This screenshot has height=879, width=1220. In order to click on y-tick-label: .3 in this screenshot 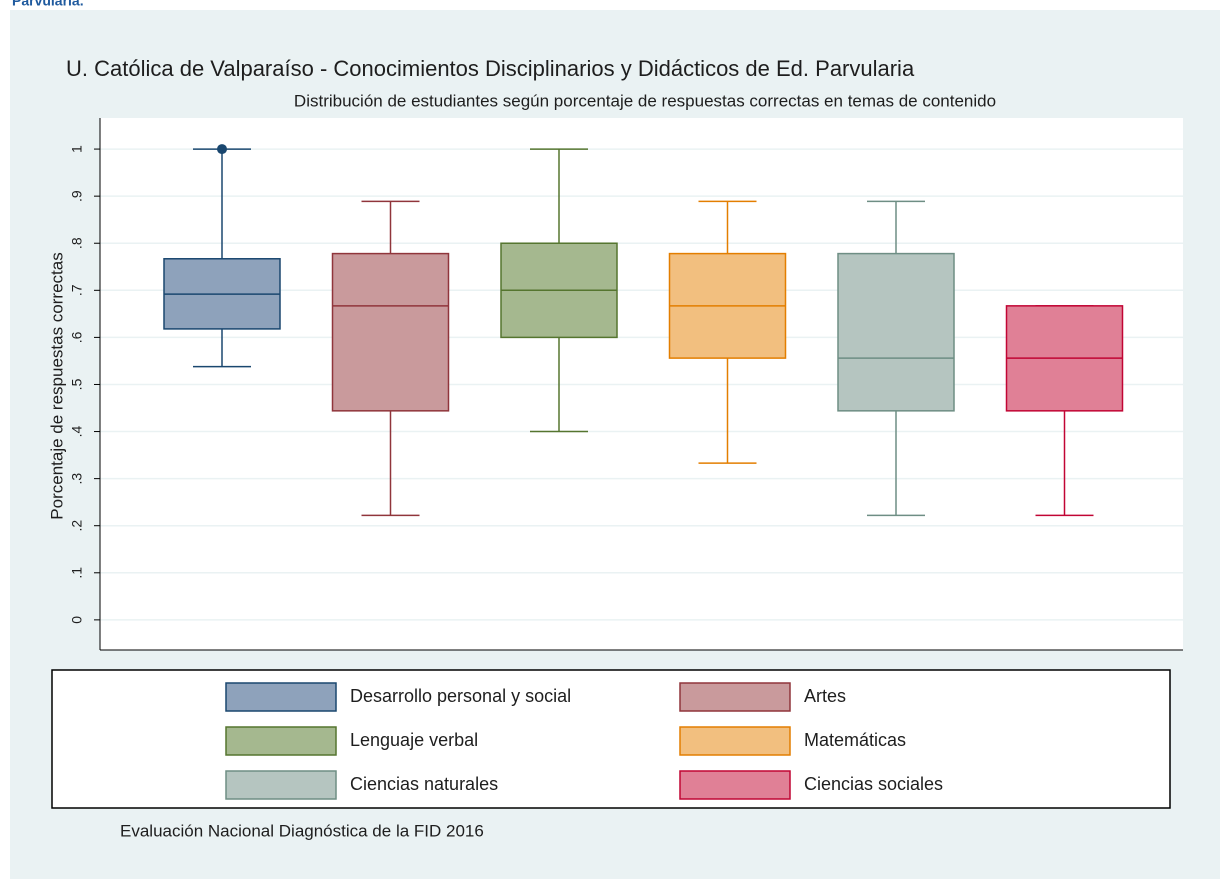, I will do `click(77, 479)`.